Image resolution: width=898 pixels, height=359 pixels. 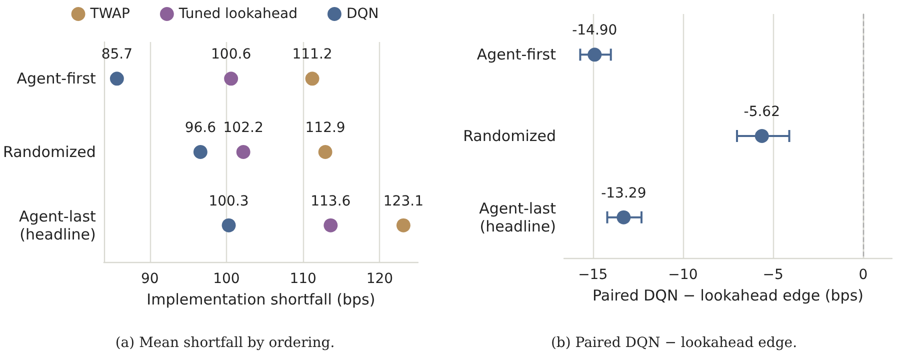 I want to click on data-label: 111.2, so click(x=312, y=54).